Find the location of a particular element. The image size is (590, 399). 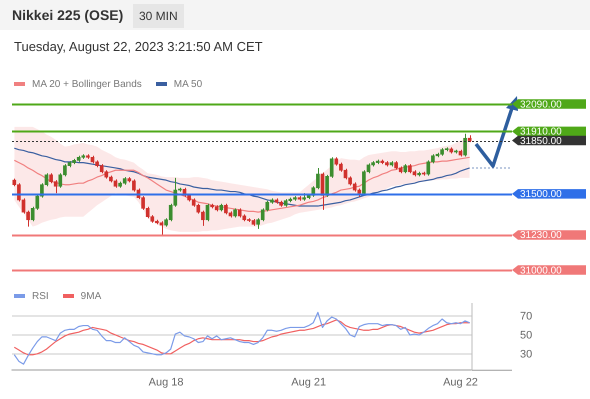

y-tick-label: 70 is located at coordinates (526, 316).